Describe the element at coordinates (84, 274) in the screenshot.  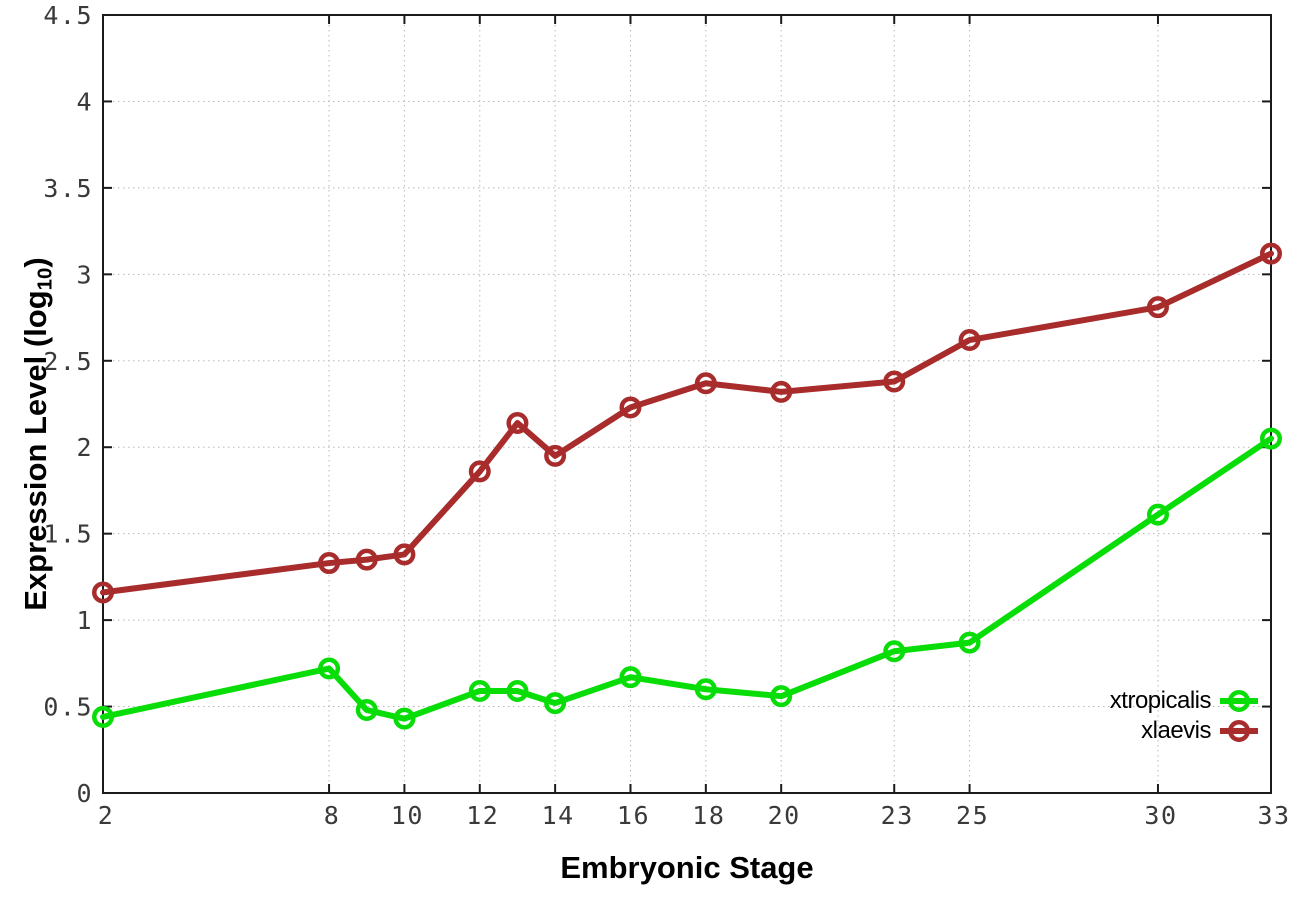
I see `y-tick-label: 3` at that location.